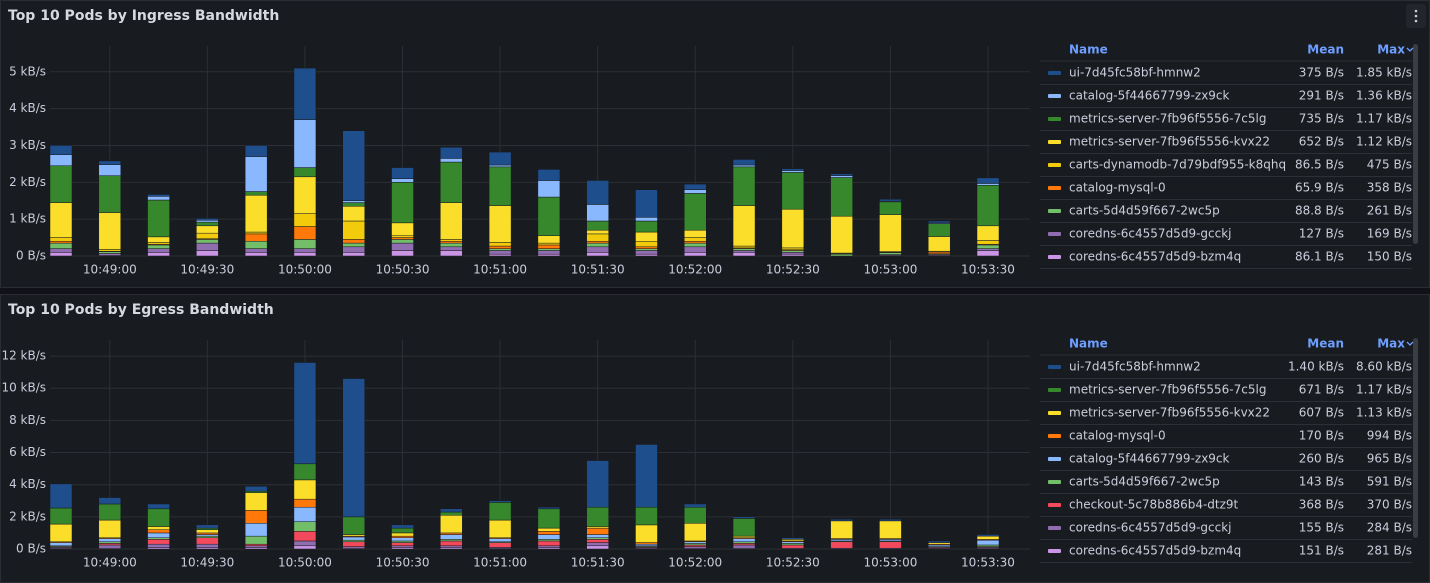  Describe the element at coordinates (1226, 259) in the screenshot. I see `legend-row: coredns-6c4557d5d9-bzm4q 86.1 B/s 150 B/s` at that location.